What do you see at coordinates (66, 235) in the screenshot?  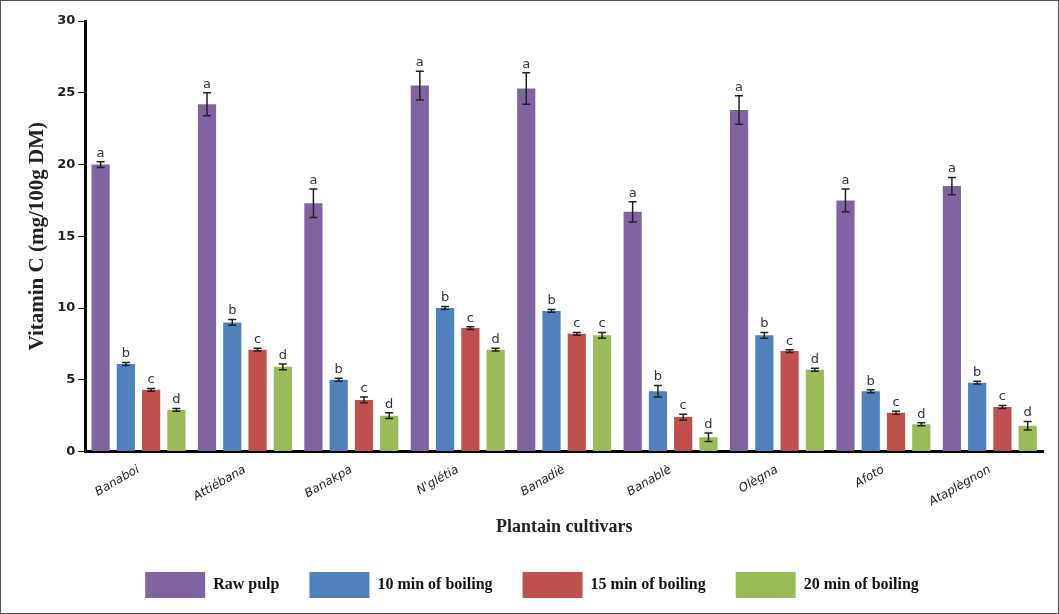 I see `y-tick-label: 15` at bounding box center [66, 235].